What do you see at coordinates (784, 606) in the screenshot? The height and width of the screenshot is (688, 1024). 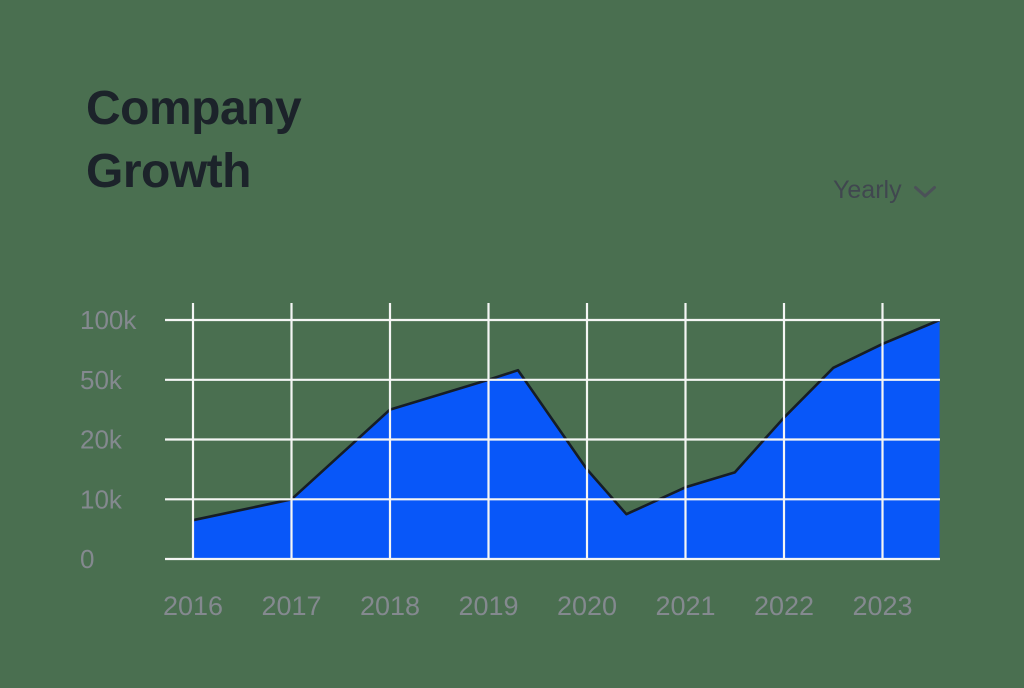 I see `x-axis-label: 2022` at bounding box center [784, 606].